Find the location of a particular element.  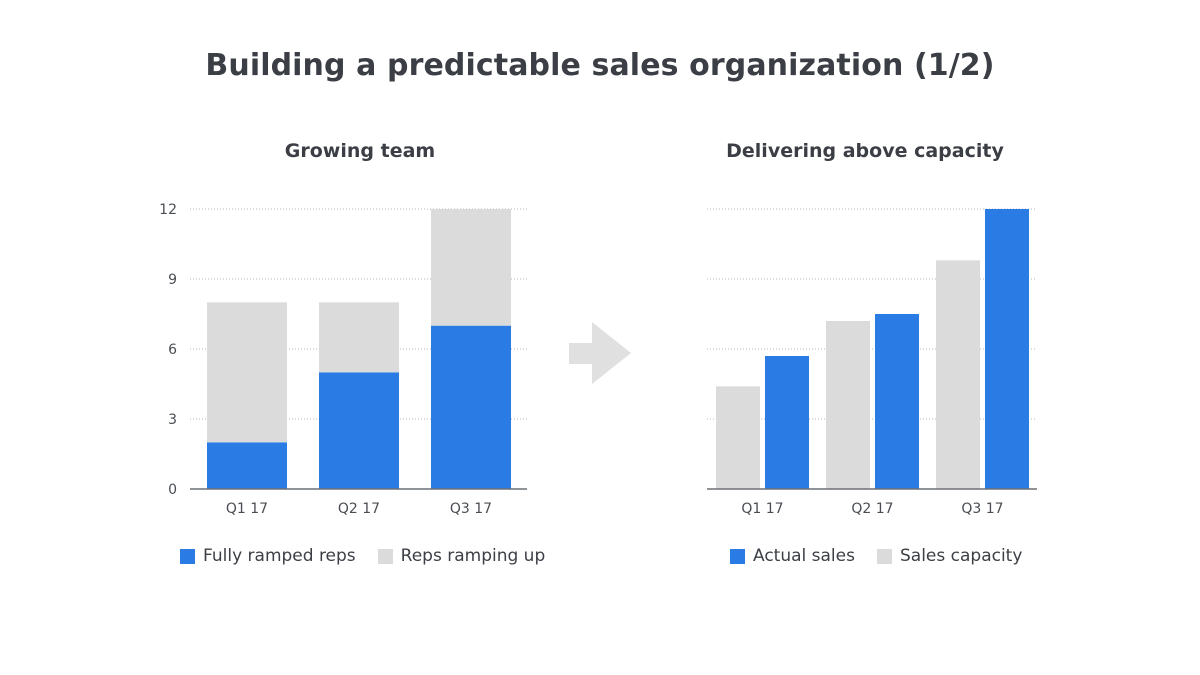

legend-item-actual-sales: Actual sales is located at coordinates (792, 556).